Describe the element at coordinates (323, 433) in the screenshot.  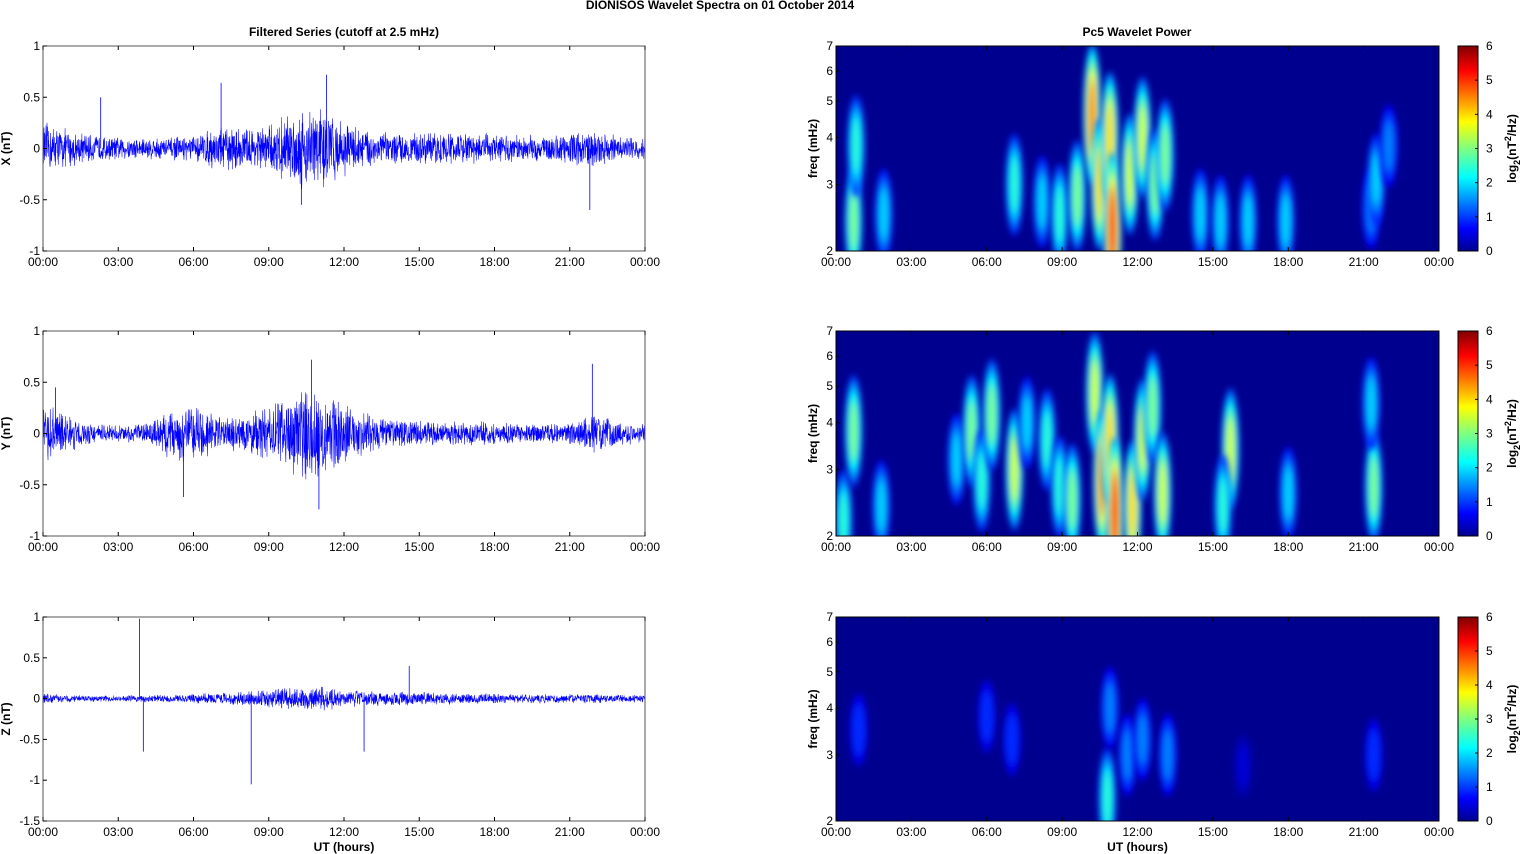
I see `series-y-panel: -1 -0.5 0 0.5 1 Y (nT)` at that location.